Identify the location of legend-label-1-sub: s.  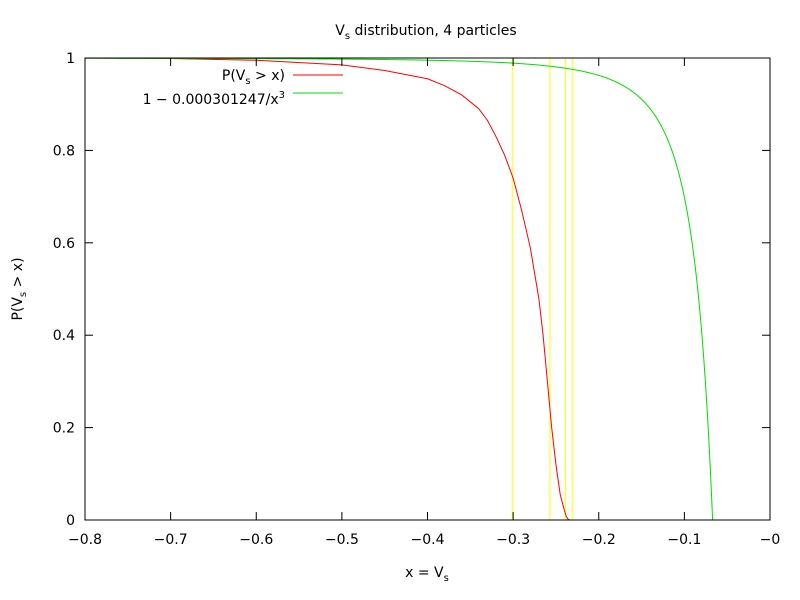
(247, 81).